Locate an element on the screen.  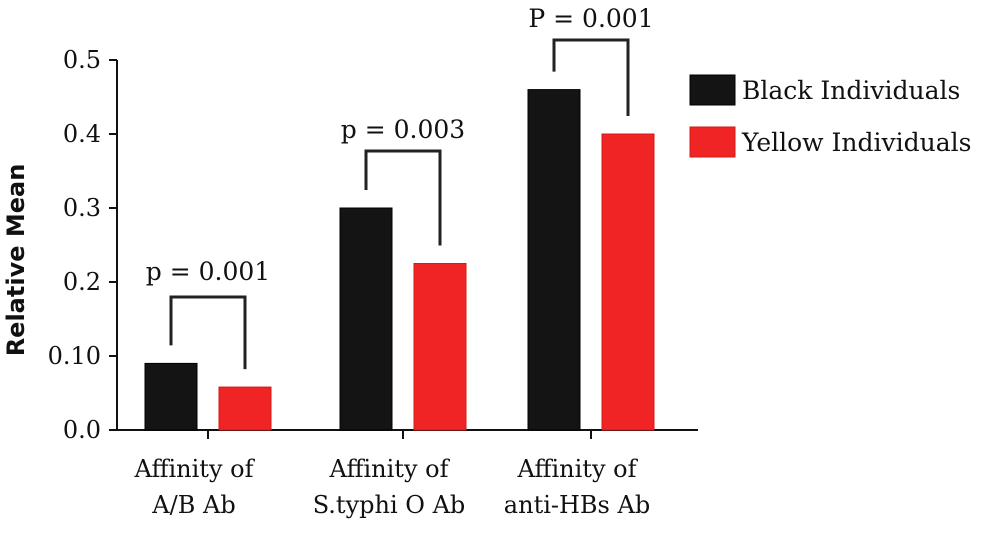
p-value-label: p = 0.001 is located at coordinates (208, 271).